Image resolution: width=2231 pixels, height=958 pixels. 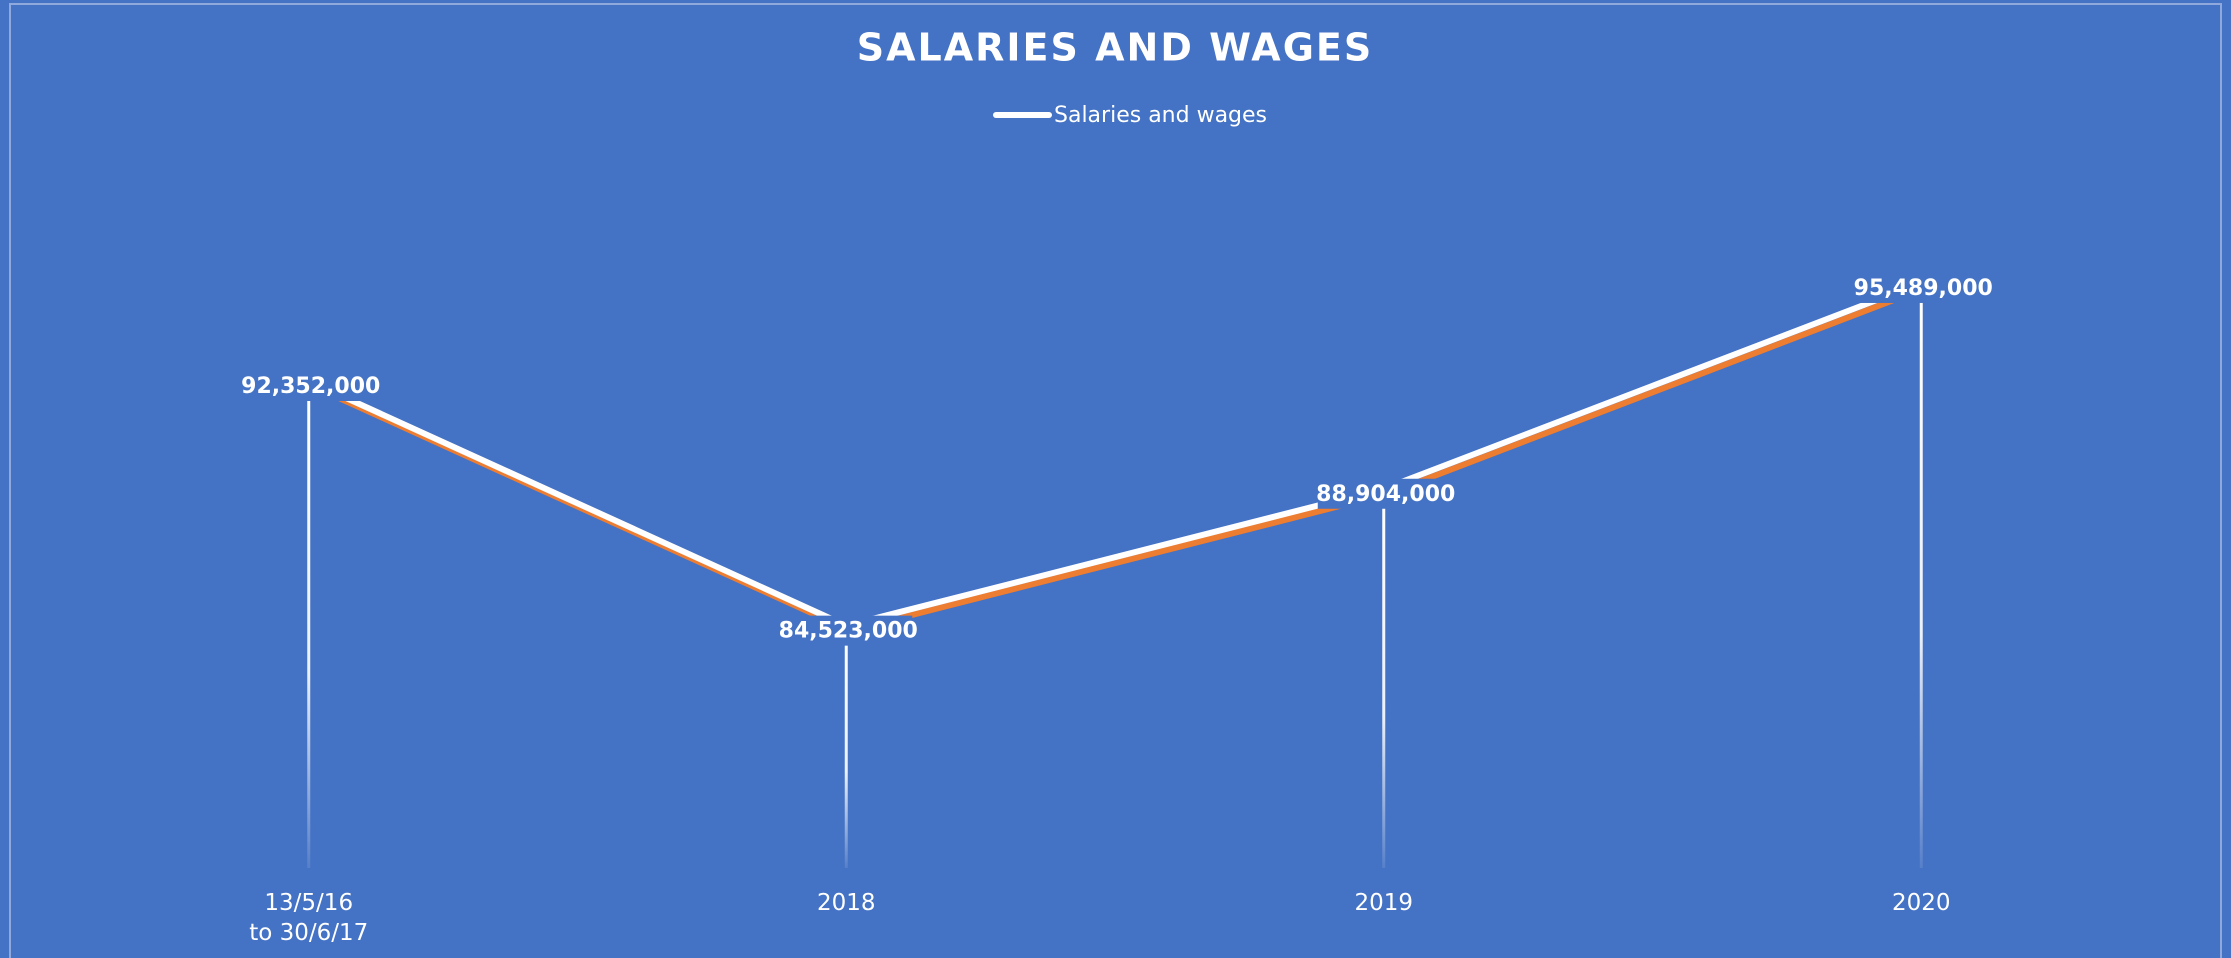 I want to click on x-tick-label: 2018, so click(x=846, y=903).